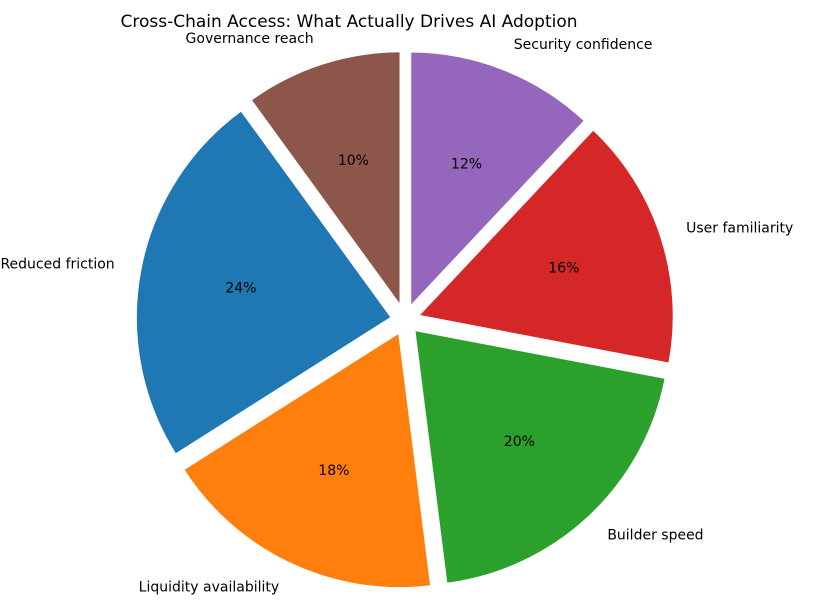 This screenshot has width=826, height=606. Describe the element at coordinates (250, 39) in the screenshot. I see `slice-category-label: Governance reach` at that location.